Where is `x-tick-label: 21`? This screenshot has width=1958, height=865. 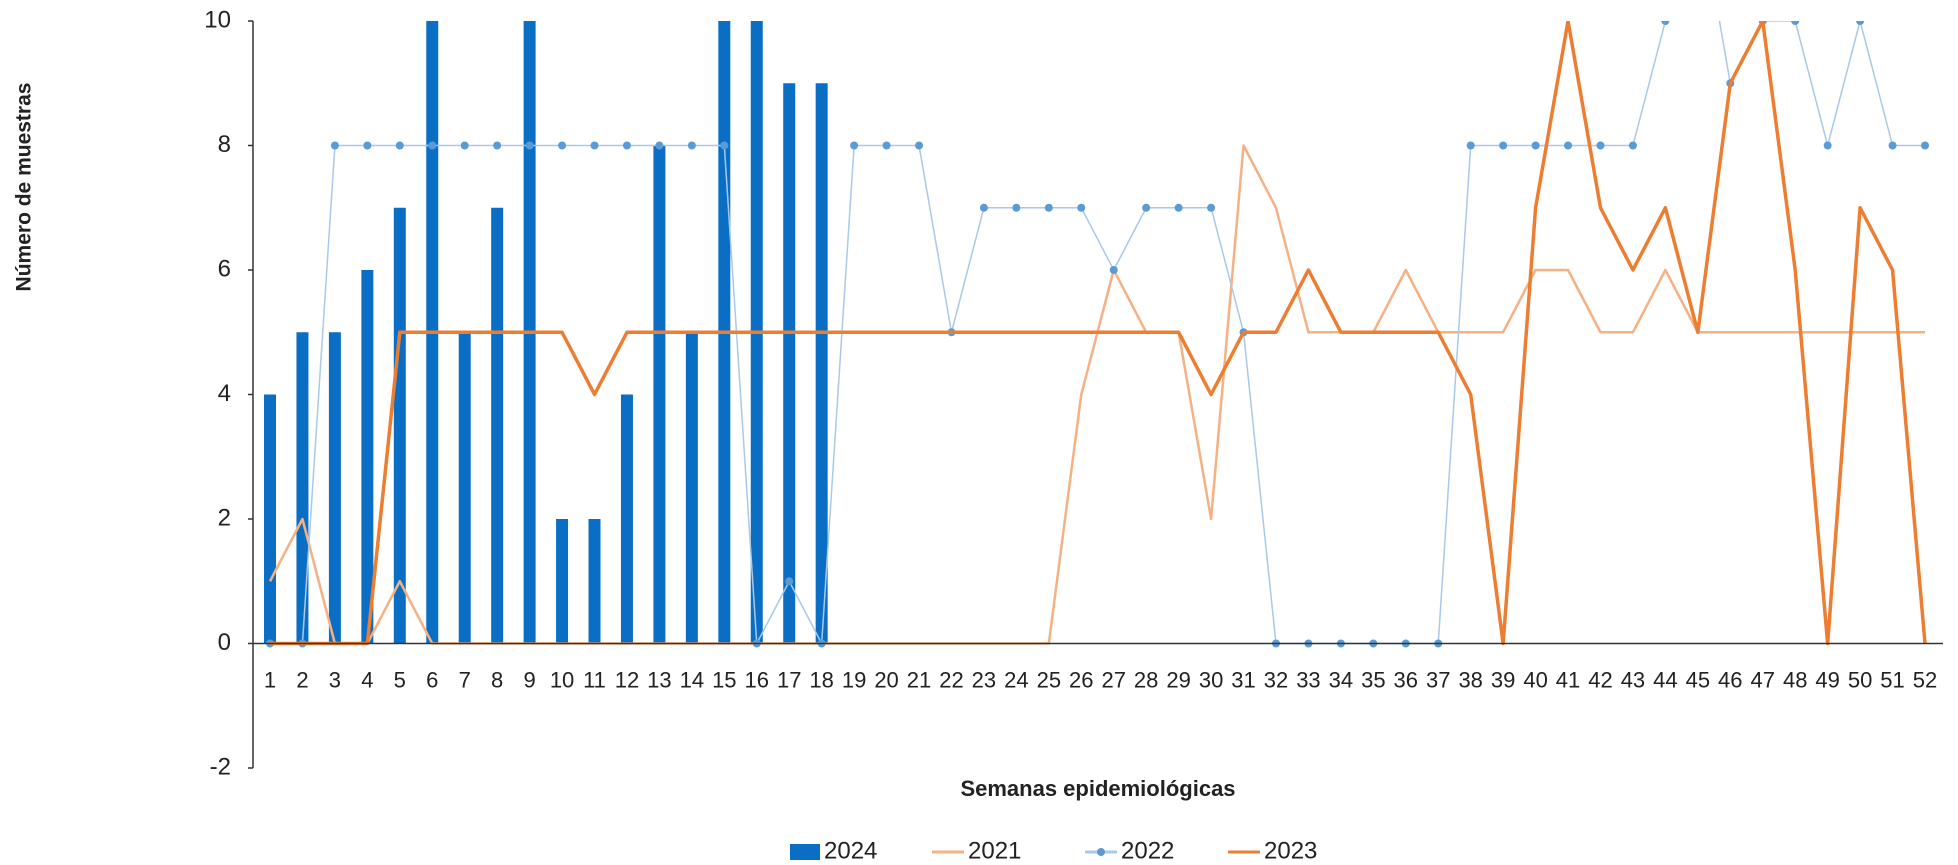 x-tick-label: 21 is located at coordinates (919, 679).